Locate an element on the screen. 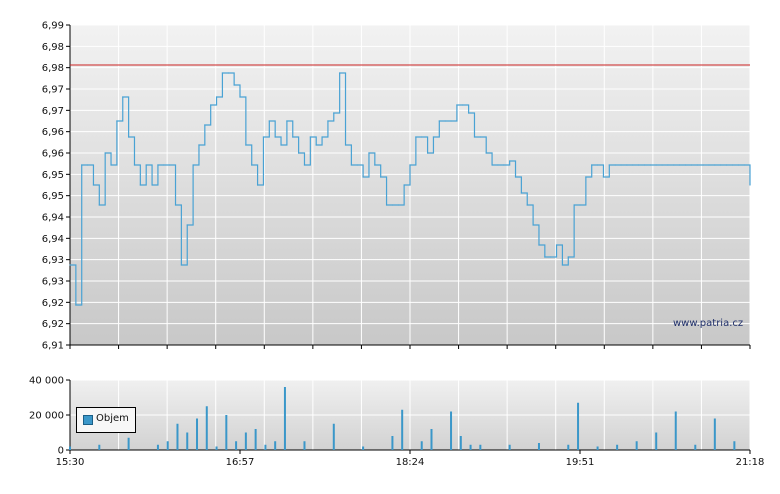  volume-y-tick-label: 20 000 is located at coordinates (46, 416).